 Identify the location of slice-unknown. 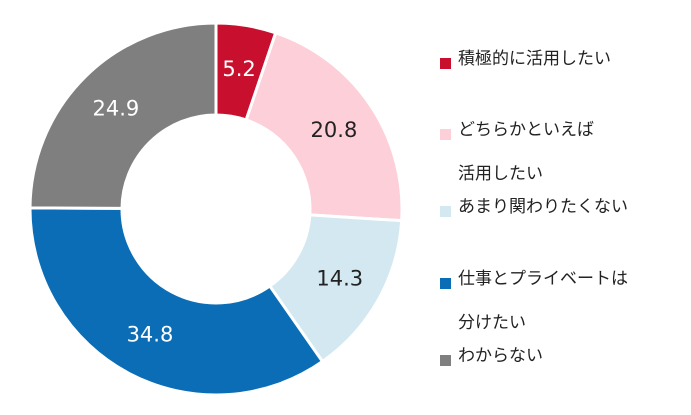
(123, 115).